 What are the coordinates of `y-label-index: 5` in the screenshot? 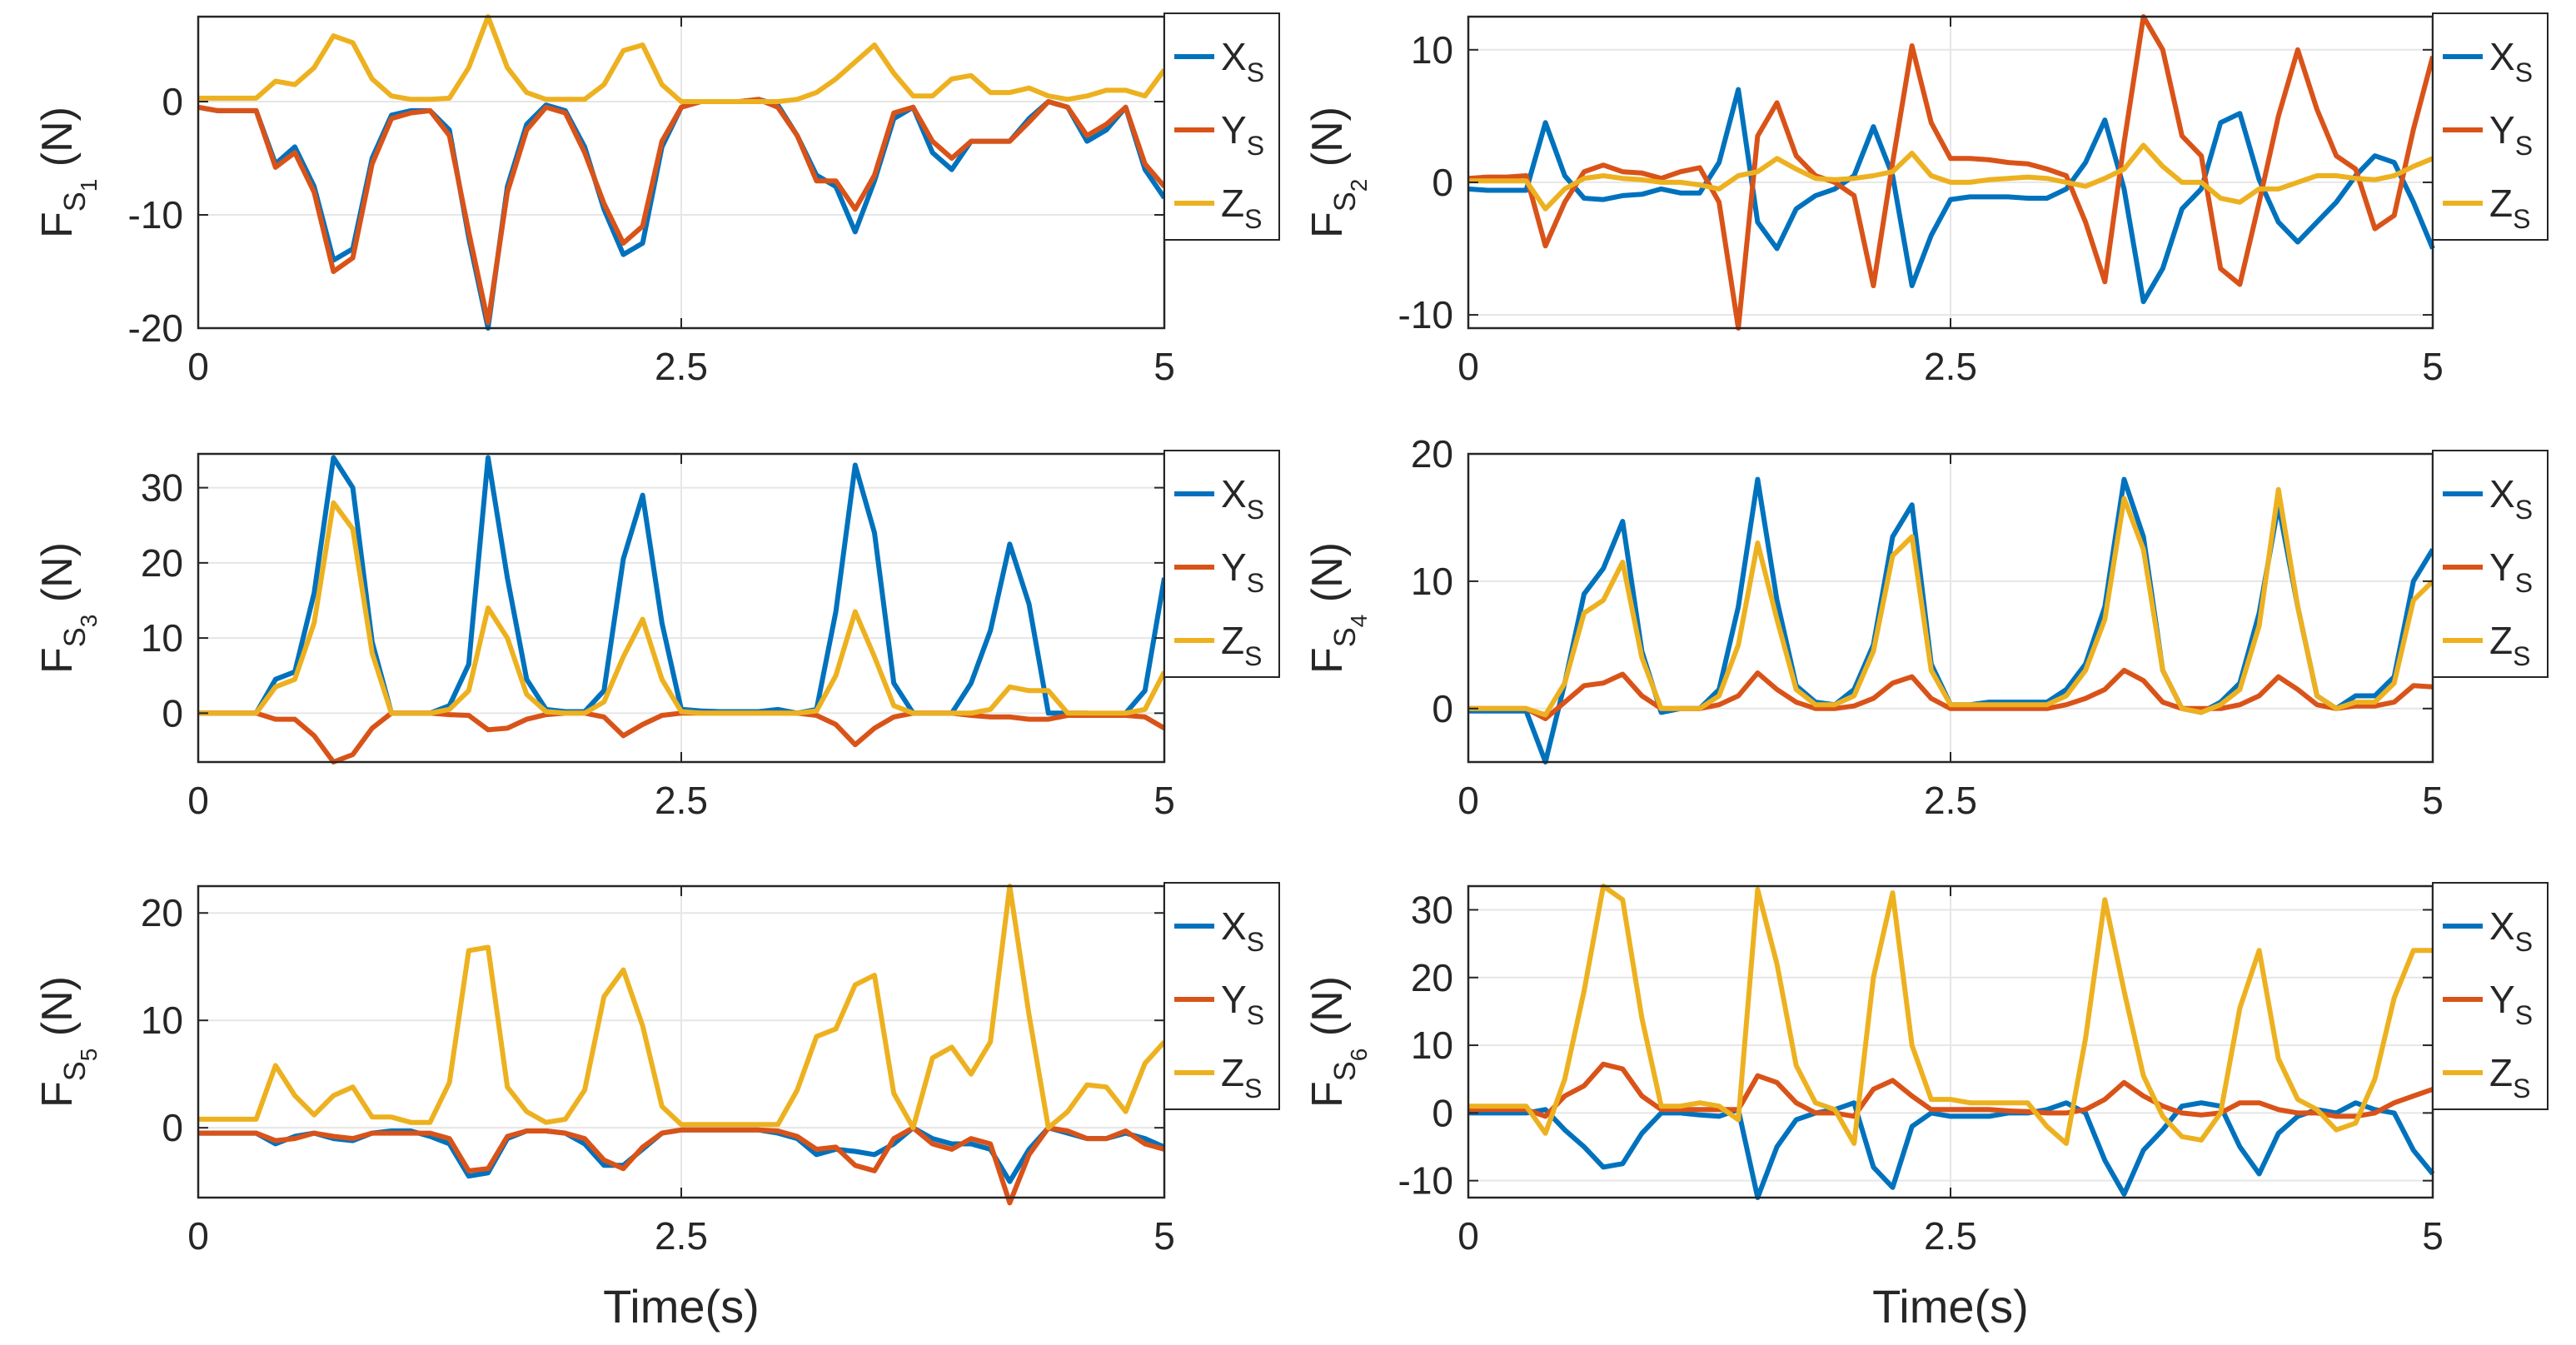 It's located at (89, 1055).